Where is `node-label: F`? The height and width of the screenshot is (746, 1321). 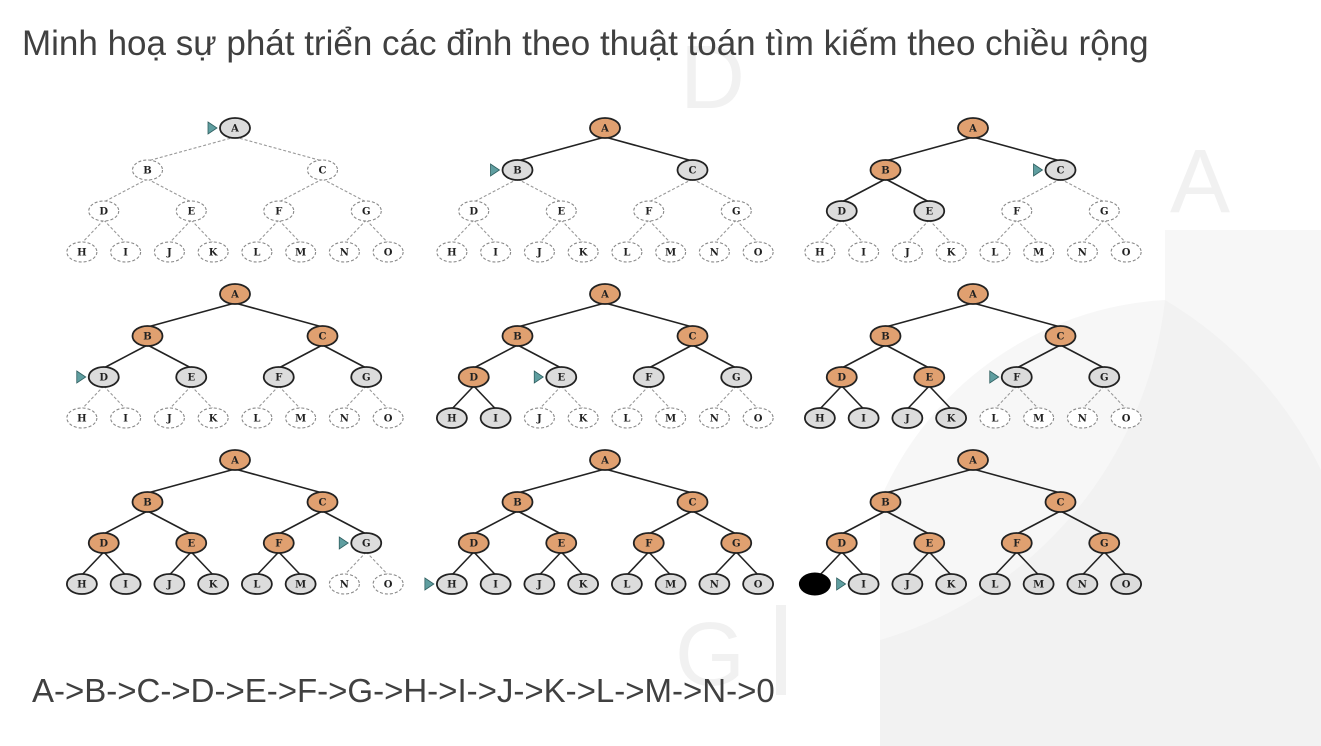 node-label: F is located at coordinates (278, 378).